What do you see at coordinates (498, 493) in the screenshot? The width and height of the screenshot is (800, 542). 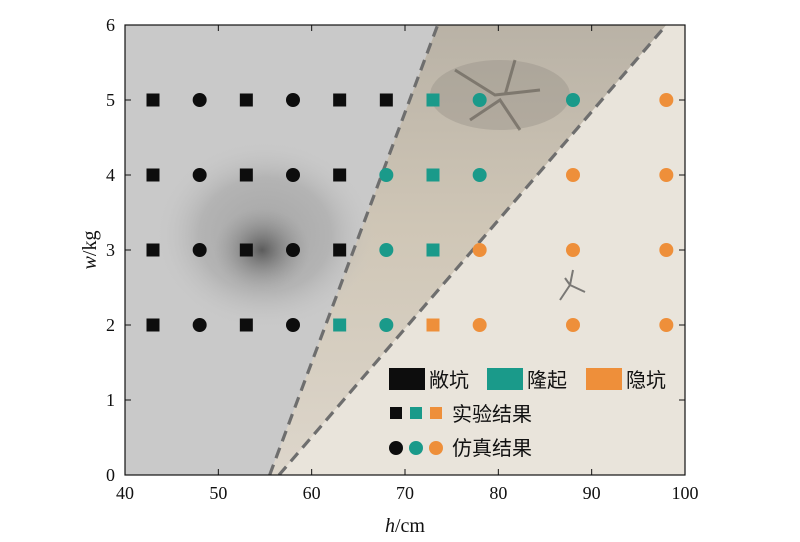 I see `x-tick-label: 80` at bounding box center [498, 493].